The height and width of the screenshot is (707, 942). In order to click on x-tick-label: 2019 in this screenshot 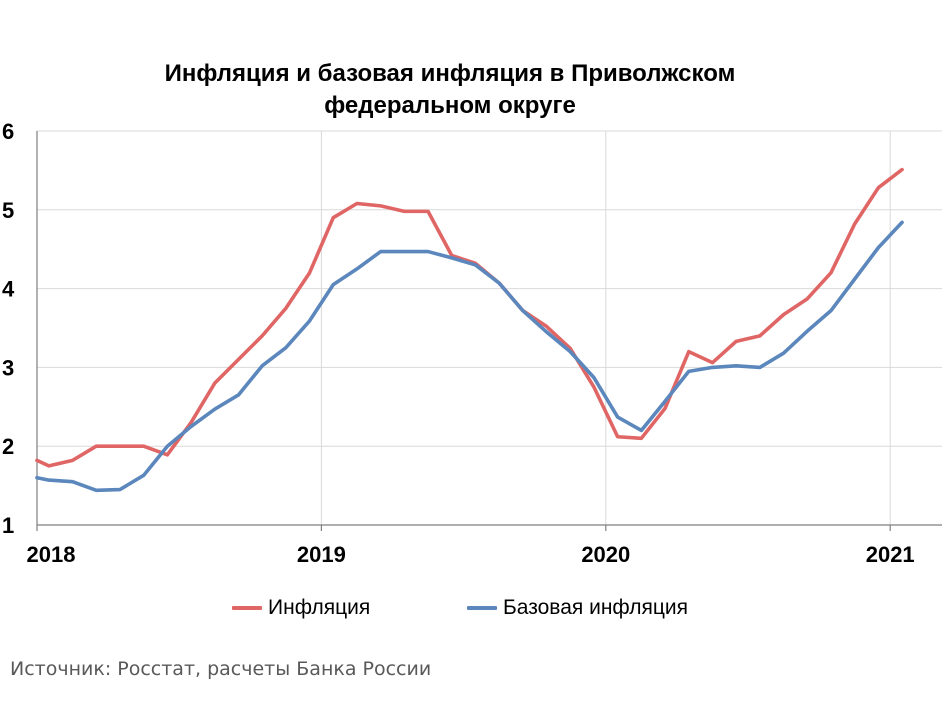, I will do `click(321, 554)`.